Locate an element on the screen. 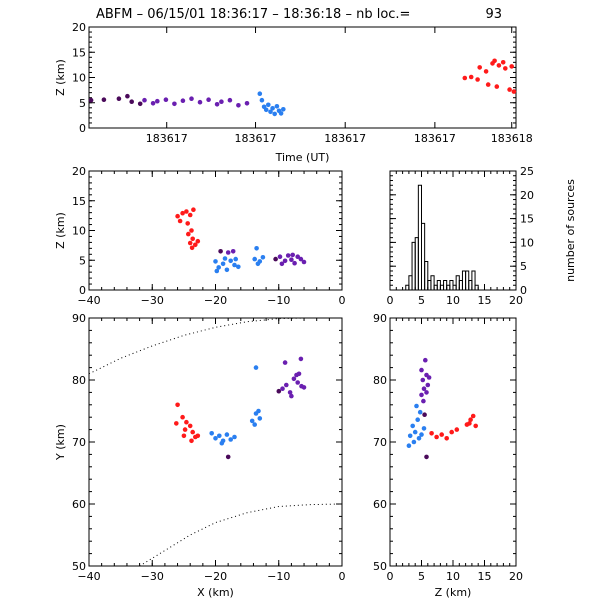  y-vs-x-ytick-label: 50 is located at coordinates (79, 566).